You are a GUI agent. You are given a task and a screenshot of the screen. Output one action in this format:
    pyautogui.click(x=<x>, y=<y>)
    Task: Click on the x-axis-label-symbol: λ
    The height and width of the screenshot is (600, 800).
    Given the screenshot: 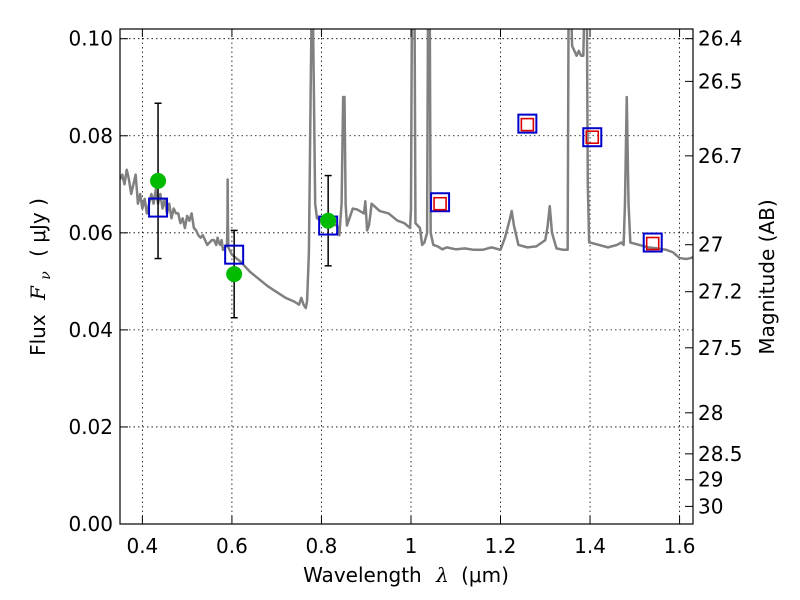 What is the action you would take?
    pyautogui.click(x=442, y=575)
    